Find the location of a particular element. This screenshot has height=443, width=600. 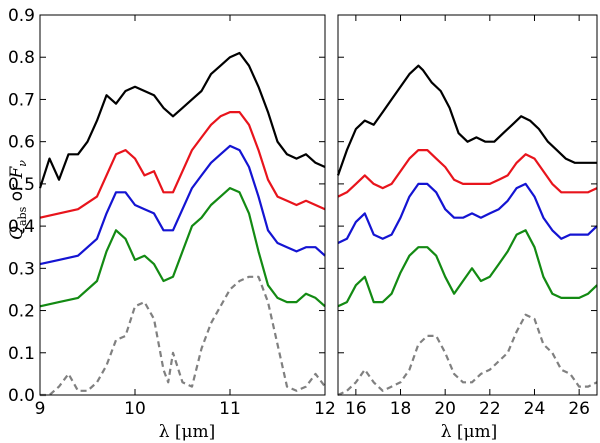

left-x-axis-label: λ [μm] is located at coordinates (187, 432).